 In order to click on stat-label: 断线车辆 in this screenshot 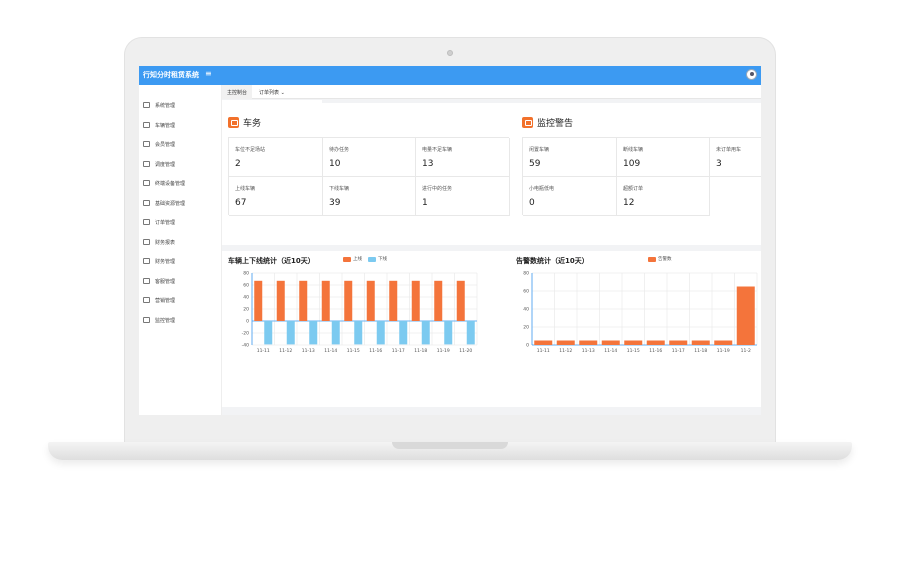, I will do `click(633, 150)`.